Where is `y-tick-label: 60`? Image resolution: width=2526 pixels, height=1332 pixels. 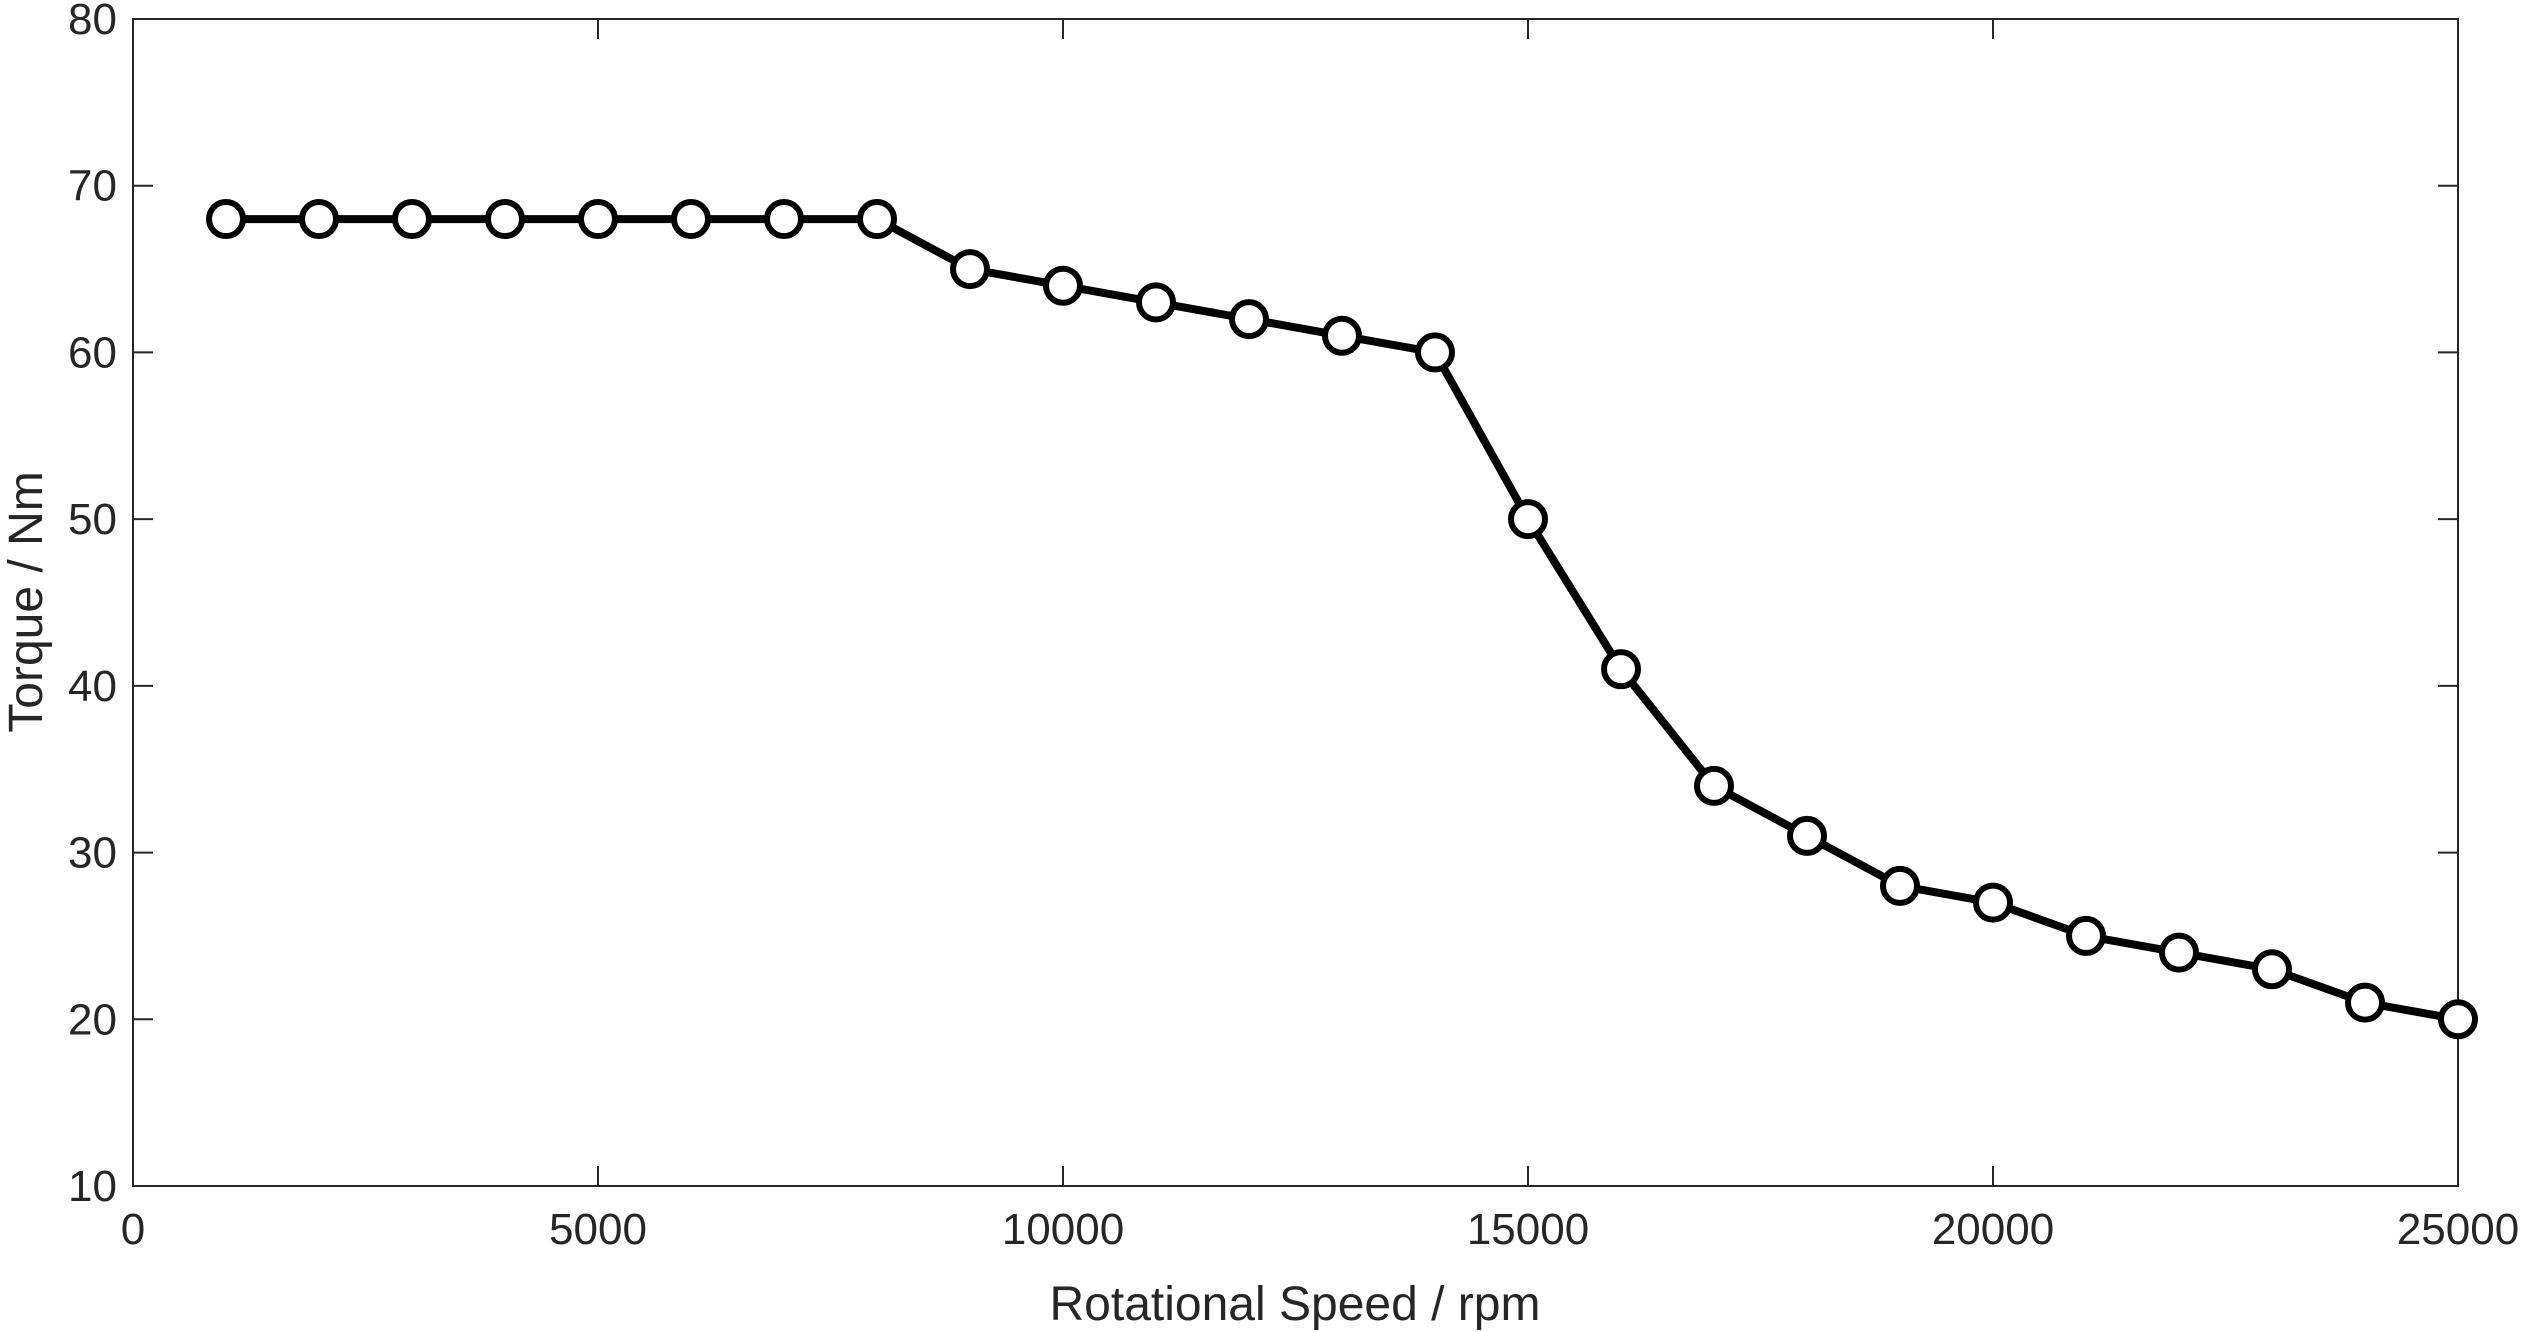 y-tick-label: 60 is located at coordinates (92, 352).